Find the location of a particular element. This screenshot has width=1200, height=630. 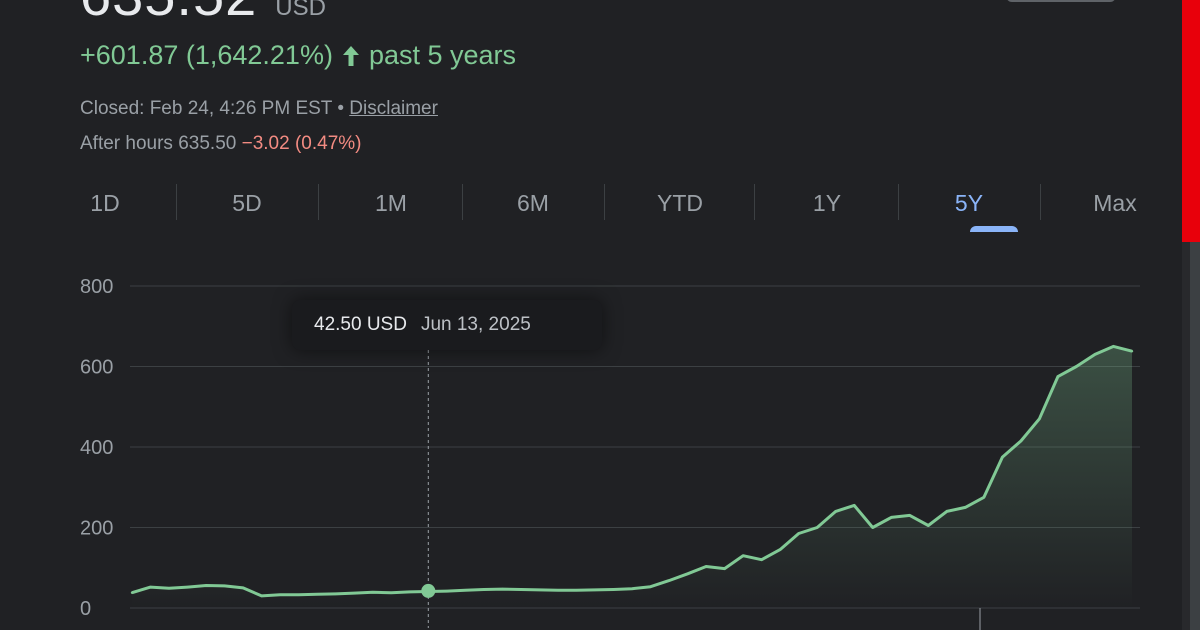

closed-text: Closed: Feb 24, 4:26 PM EST • is located at coordinates (212, 108).